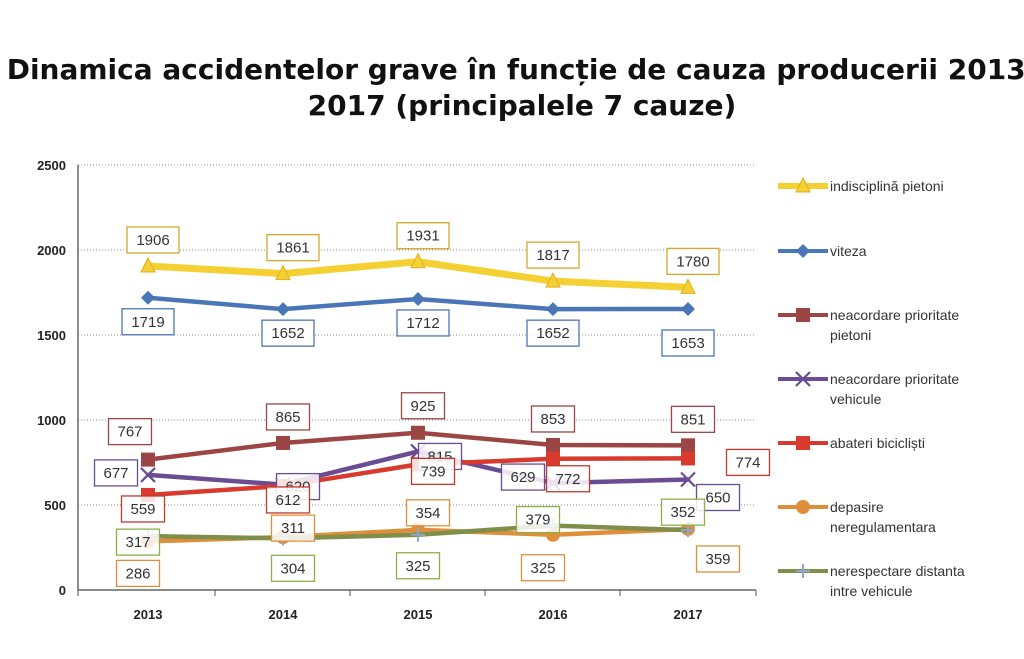 The image size is (1024, 659). What do you see at coordinates (288, 500) in the screenshot?
I see `data-label: 612` at bounding box center [288, 500].